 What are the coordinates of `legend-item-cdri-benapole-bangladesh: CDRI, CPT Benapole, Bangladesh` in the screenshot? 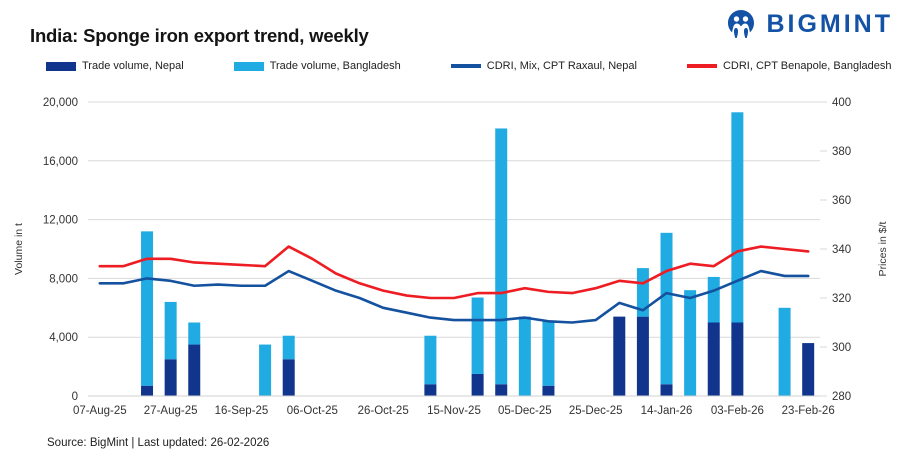 It's located at (789, 66).